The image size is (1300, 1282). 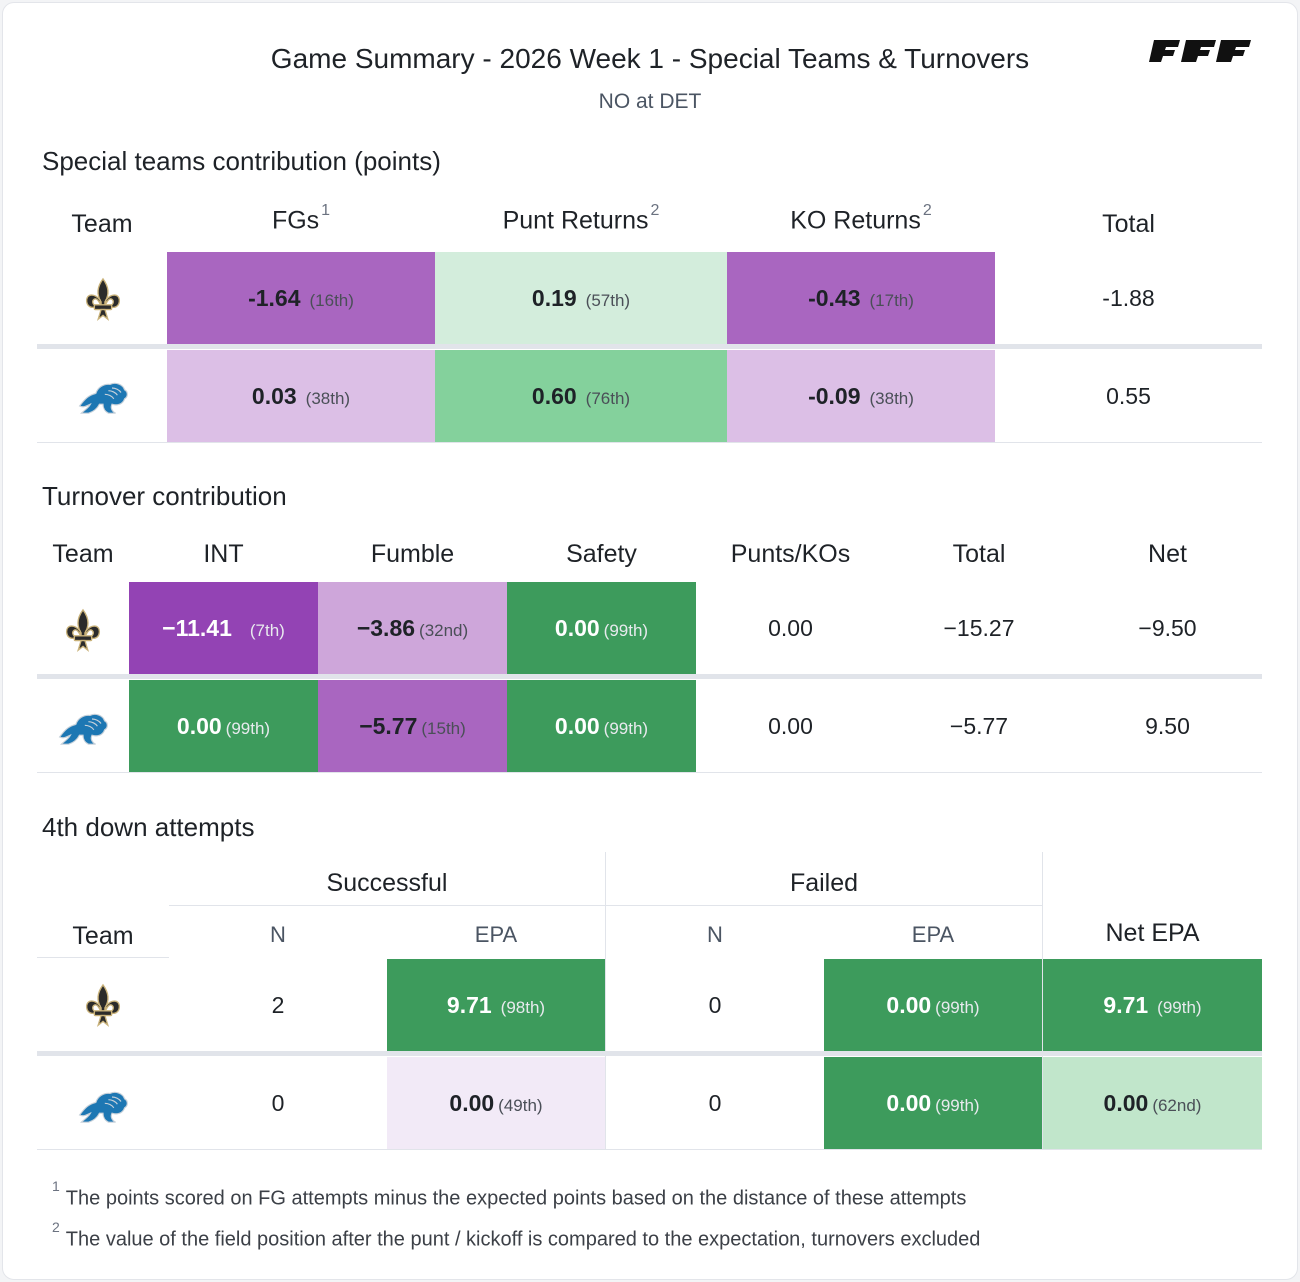 What do you see at coordinates (581, 218) in the screenshot?
I see `st-header-punt-returns: Punt Returns 2` at bounding box center [581, 218].